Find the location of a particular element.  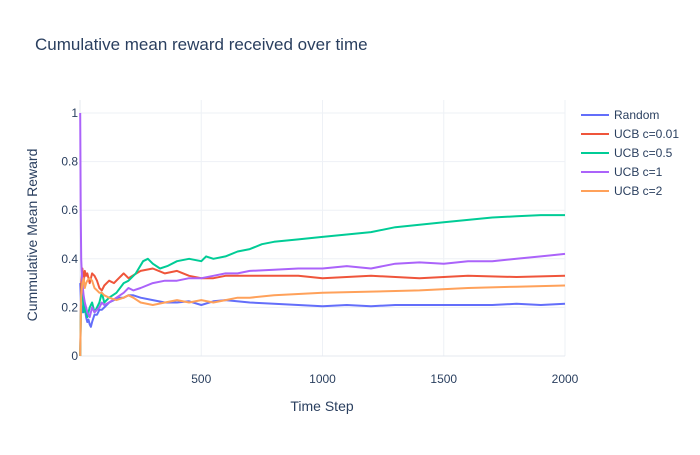

y-axis-label: Cummulative Mean Reward is located at coordinates (32, 235).